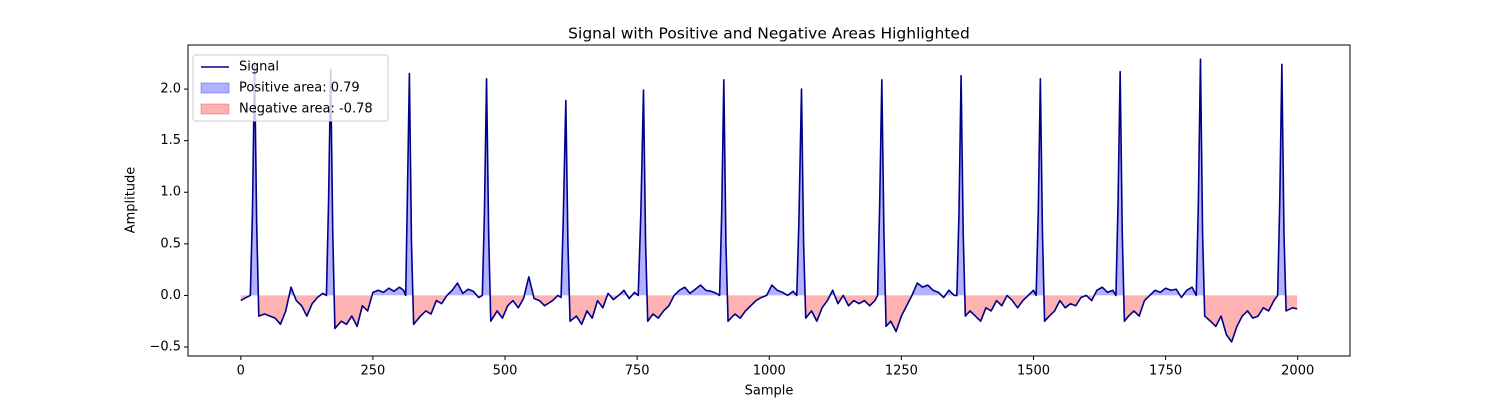 Image resolution: width=1500 pixels, height=400 pixels. What do you see at coordinates (170, 89) in the screenshot?
I see `y-tick-label: 2.0` at bounding box center [170, 89].